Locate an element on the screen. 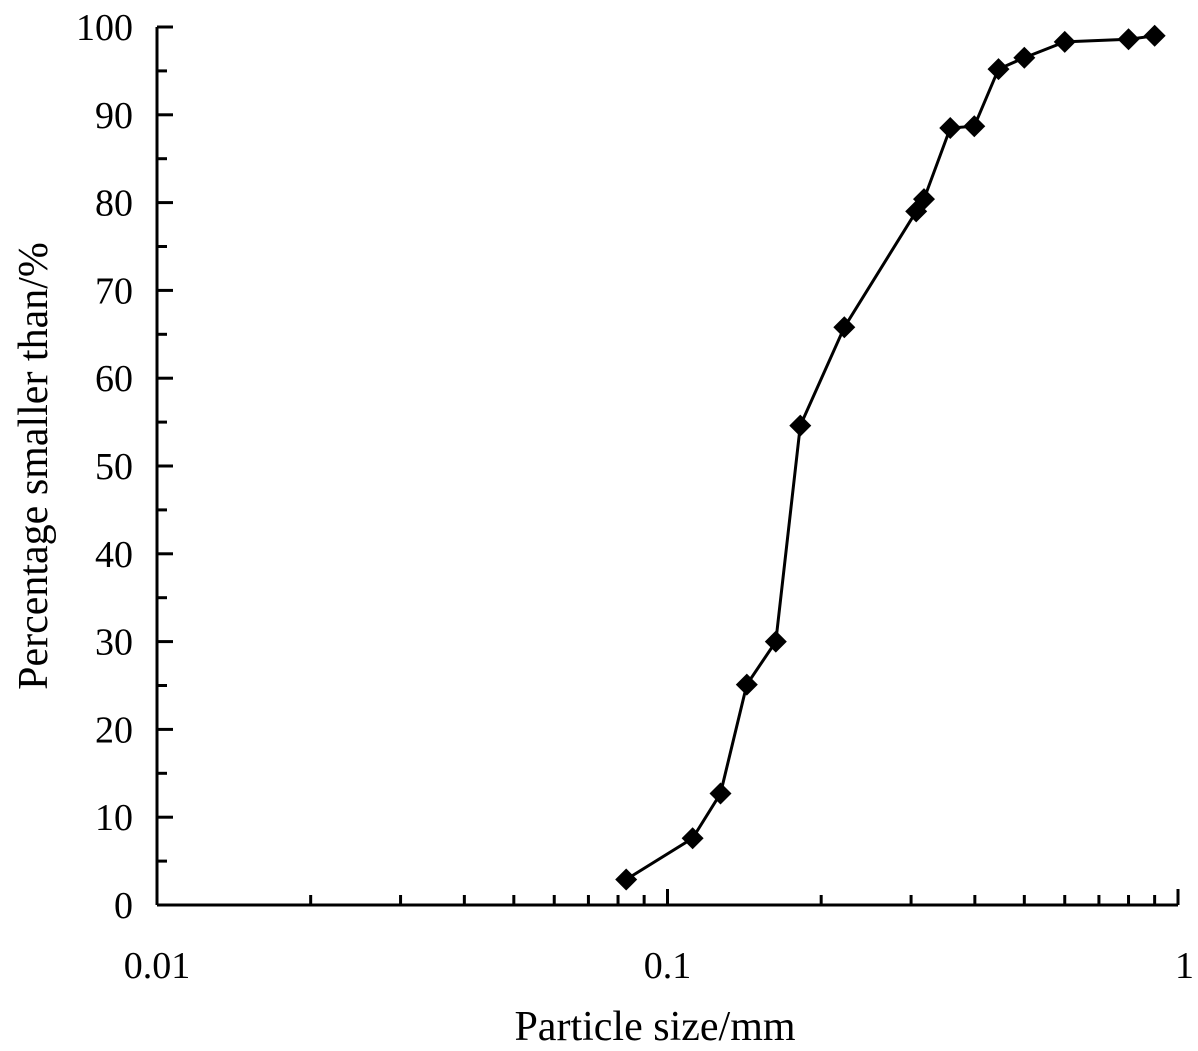  y-tick-labels: 0 10 20 30 40 50 60 70 80 90 100 is located at coordinates (104, 467).